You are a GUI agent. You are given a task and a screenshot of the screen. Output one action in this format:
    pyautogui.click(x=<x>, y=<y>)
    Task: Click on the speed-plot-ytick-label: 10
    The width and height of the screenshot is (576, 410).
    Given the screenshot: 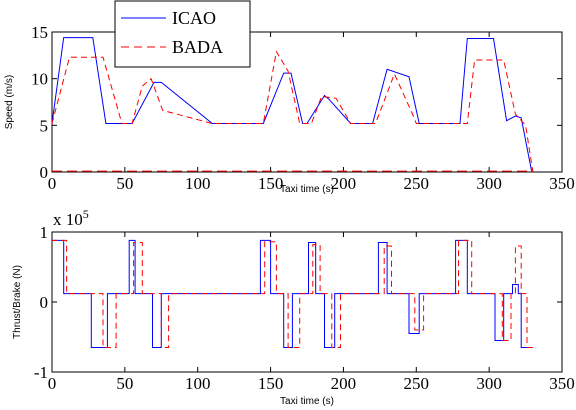 What is the action you would take?
    pyautogui.click(x=39, y=79)
    